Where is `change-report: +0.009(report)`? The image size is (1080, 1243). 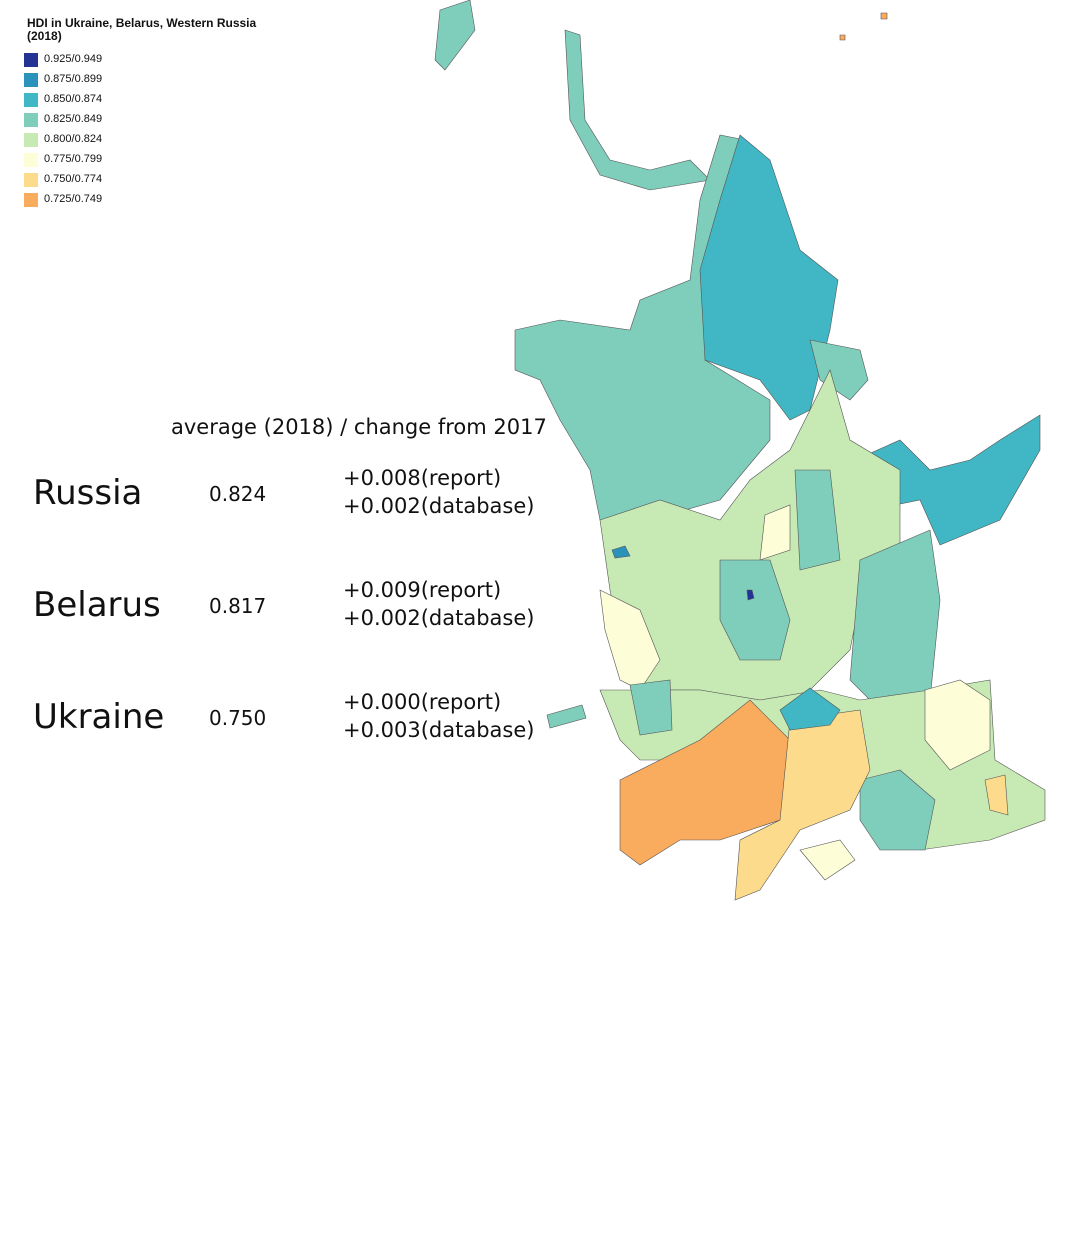 change-report: +0.009(report) is located at coordinates (422, 590).